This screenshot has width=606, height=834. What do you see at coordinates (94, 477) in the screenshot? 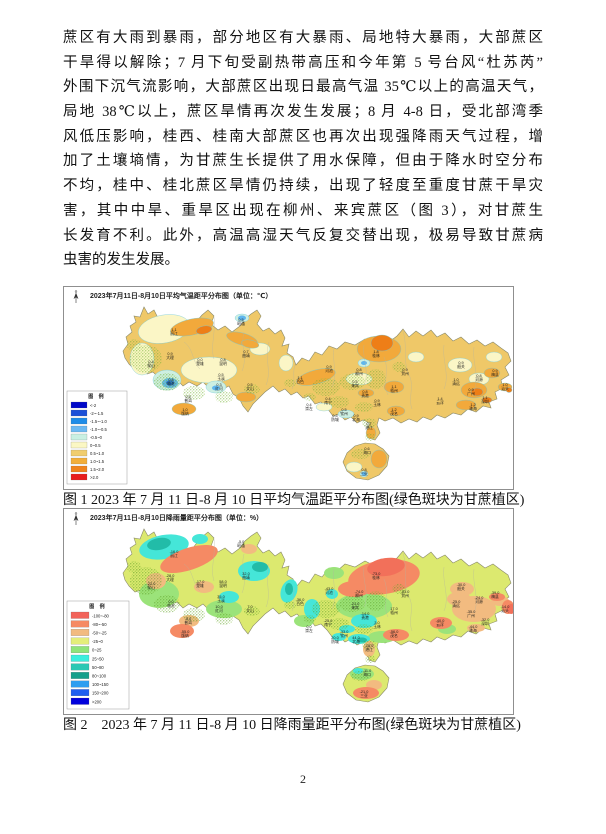
I see `legend-label: >2.0` at bounding box center [94, 477].